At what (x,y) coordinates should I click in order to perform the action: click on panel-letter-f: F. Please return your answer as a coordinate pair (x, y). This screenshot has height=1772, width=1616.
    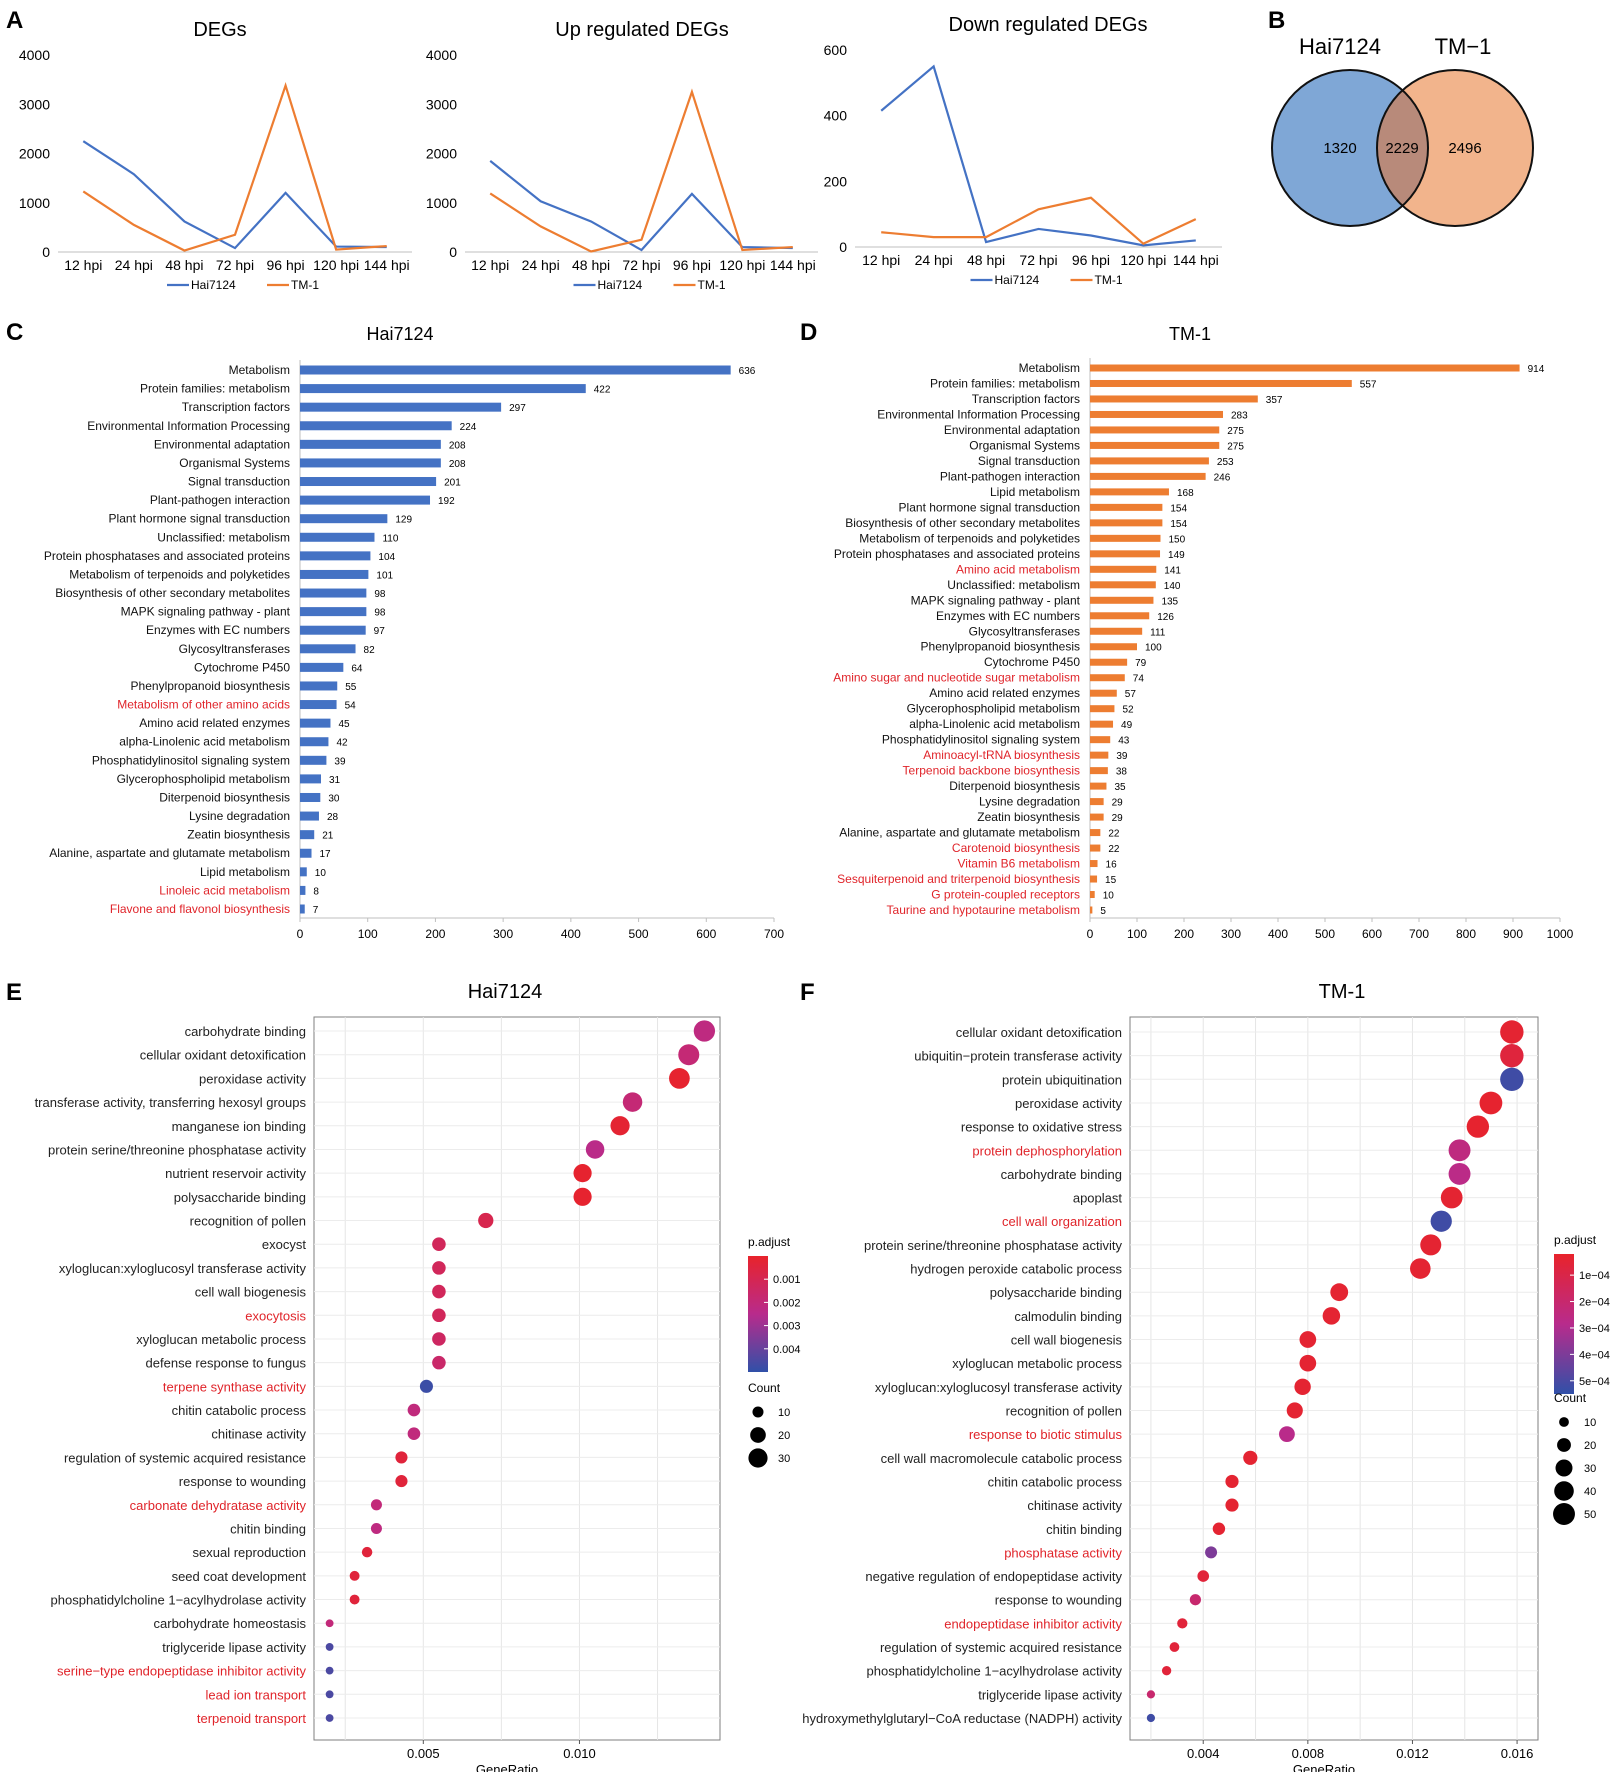
    Looking at the image, I should click on (807, 992).